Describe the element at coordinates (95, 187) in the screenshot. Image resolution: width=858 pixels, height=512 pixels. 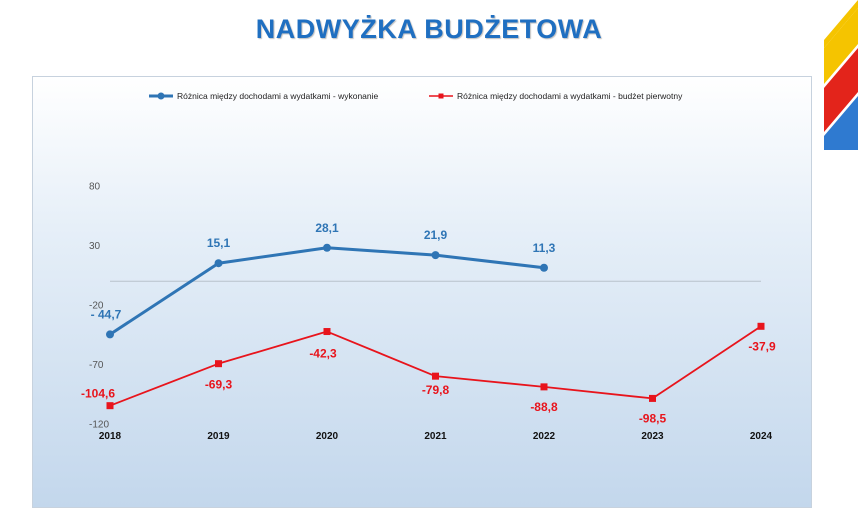
I see `y-tick-label: 80` at that location.